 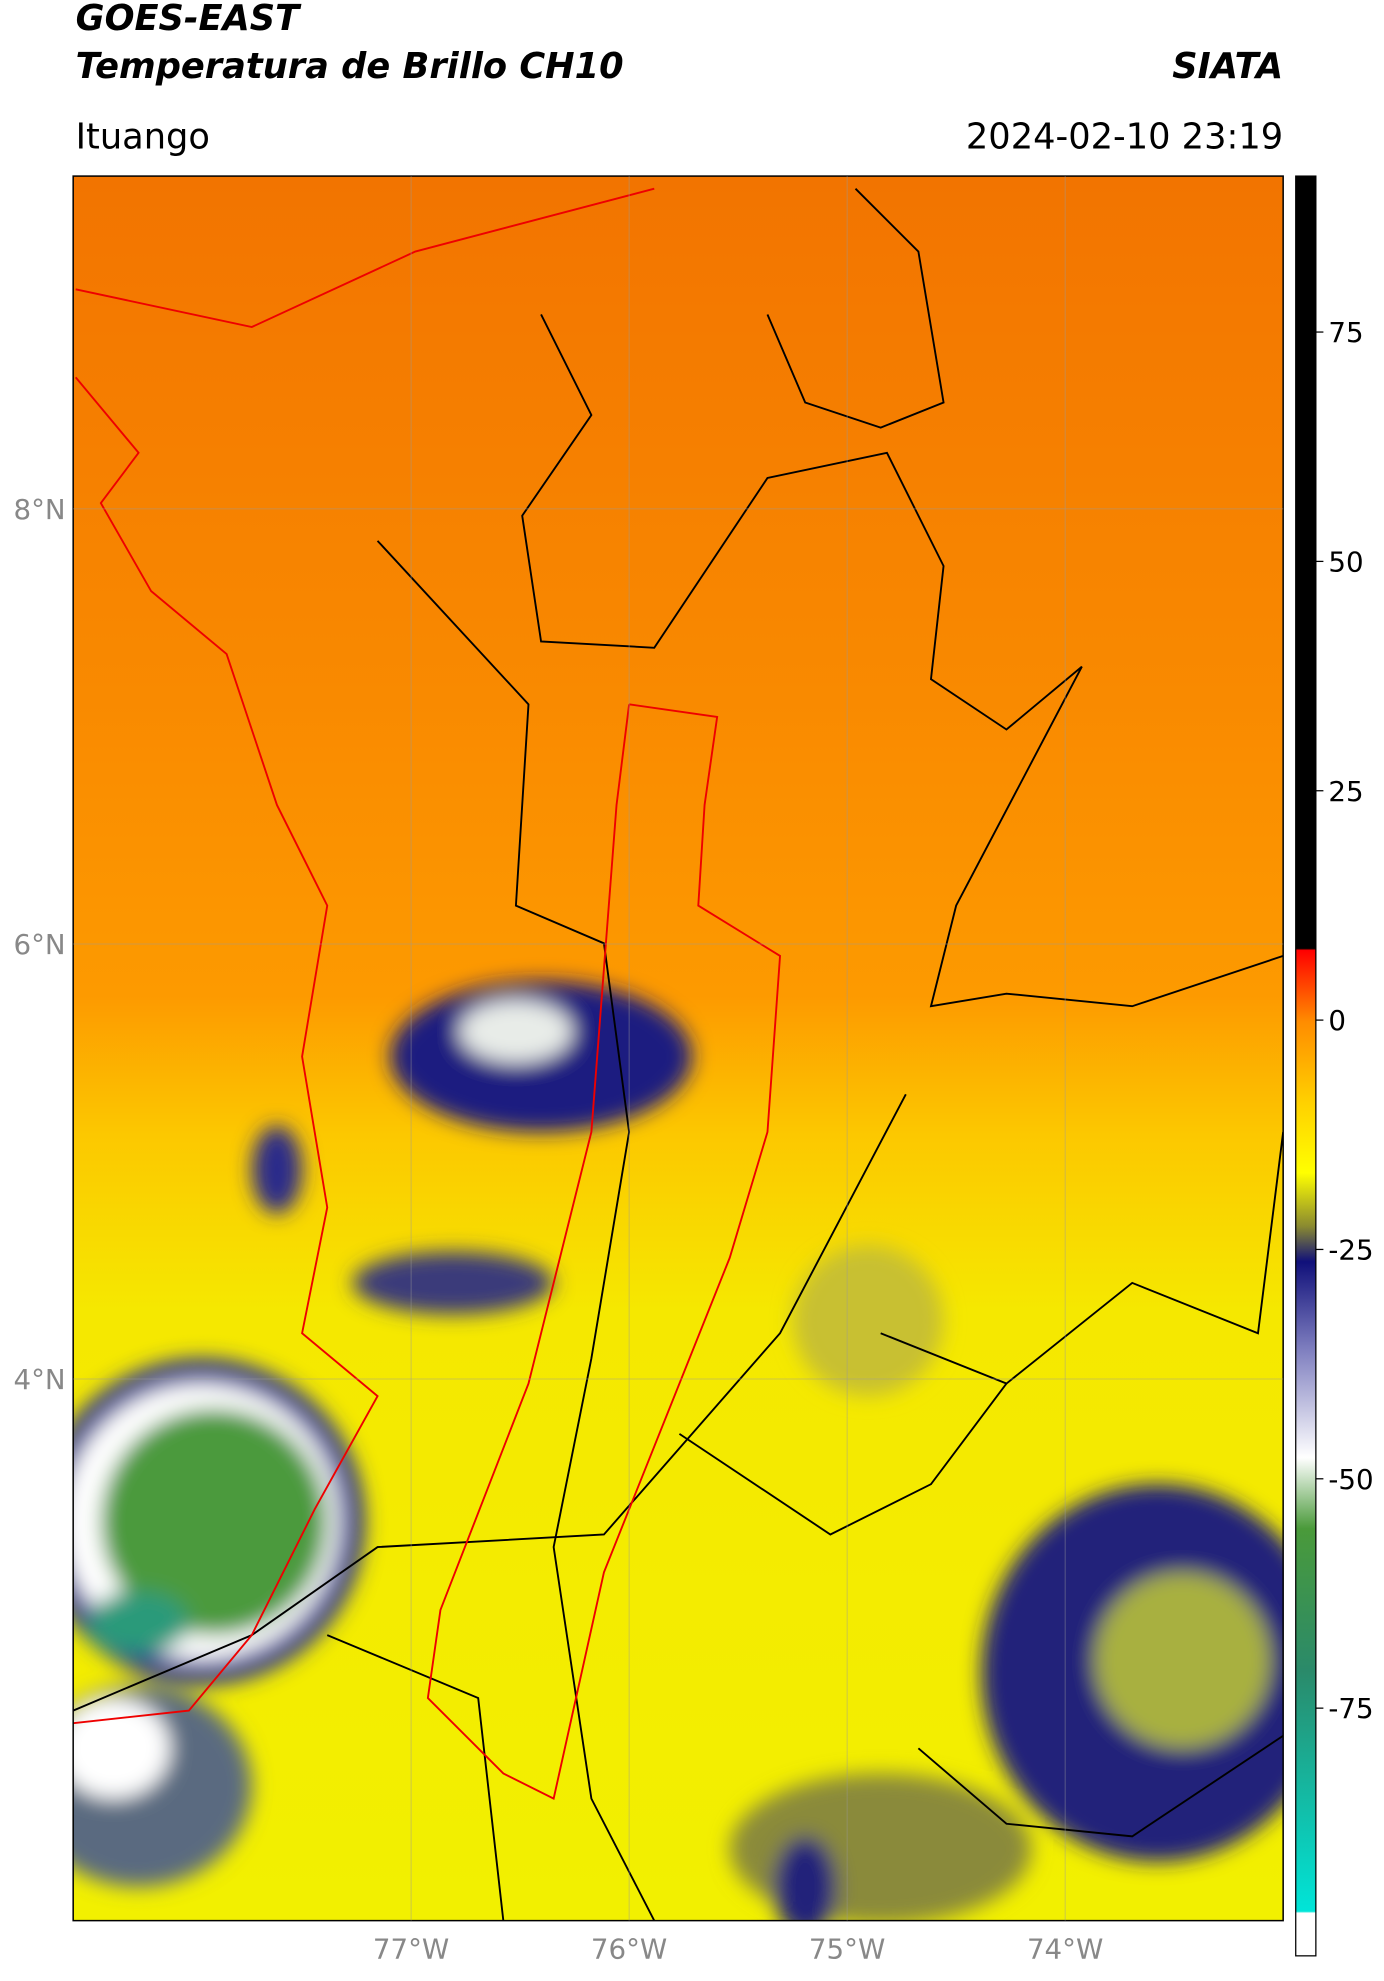 What do you see at coordinates (1124, 136) in the screenshot?
I see `datetime: 2024-02-10 23:19` at bounding box center [1124, 136].